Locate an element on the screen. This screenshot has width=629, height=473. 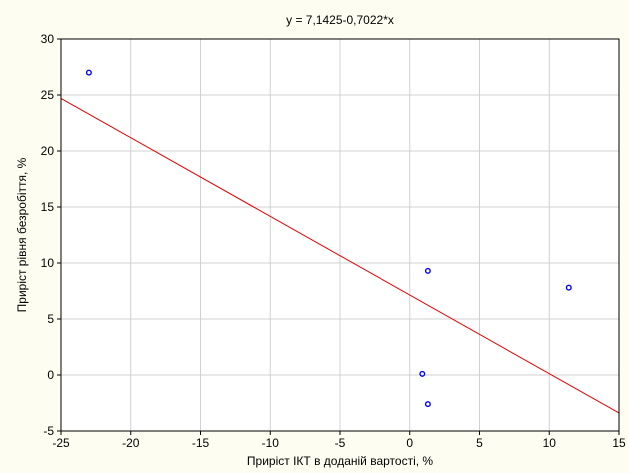
x-tick-label: -25 is located at coordinates (61, 443).